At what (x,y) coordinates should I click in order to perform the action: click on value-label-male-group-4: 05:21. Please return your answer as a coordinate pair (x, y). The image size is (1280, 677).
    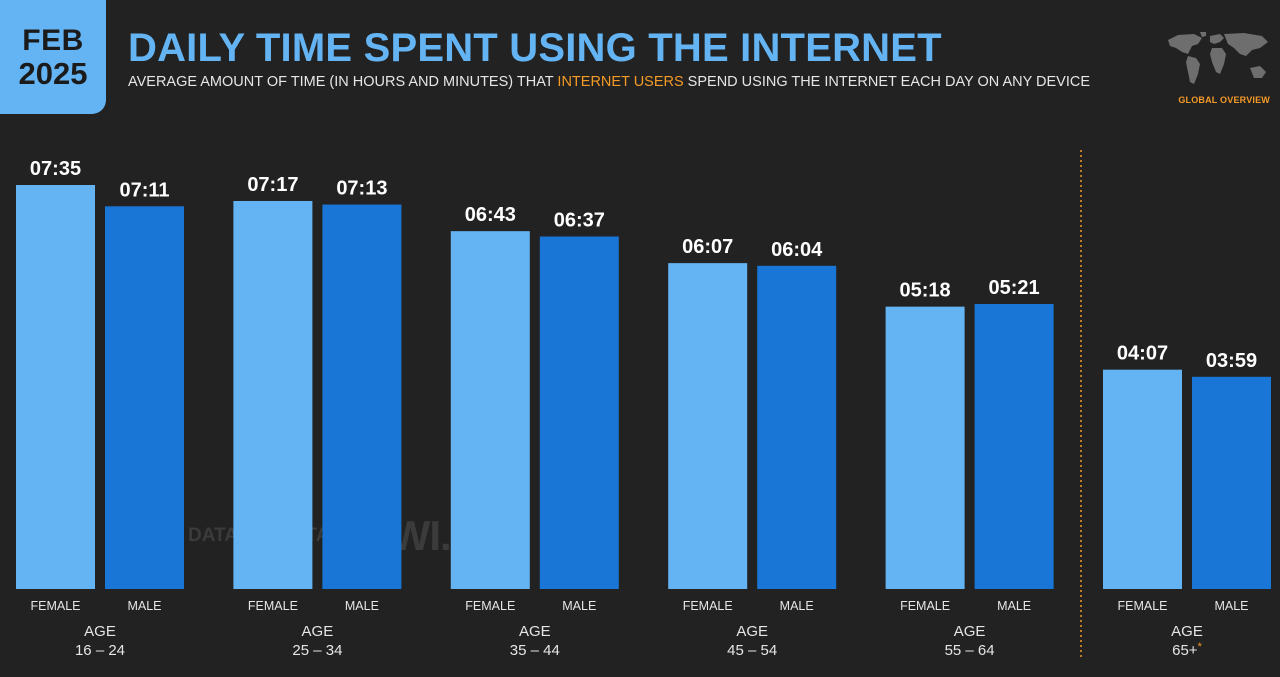
    Looking at the image, I should click on (1014, 288).